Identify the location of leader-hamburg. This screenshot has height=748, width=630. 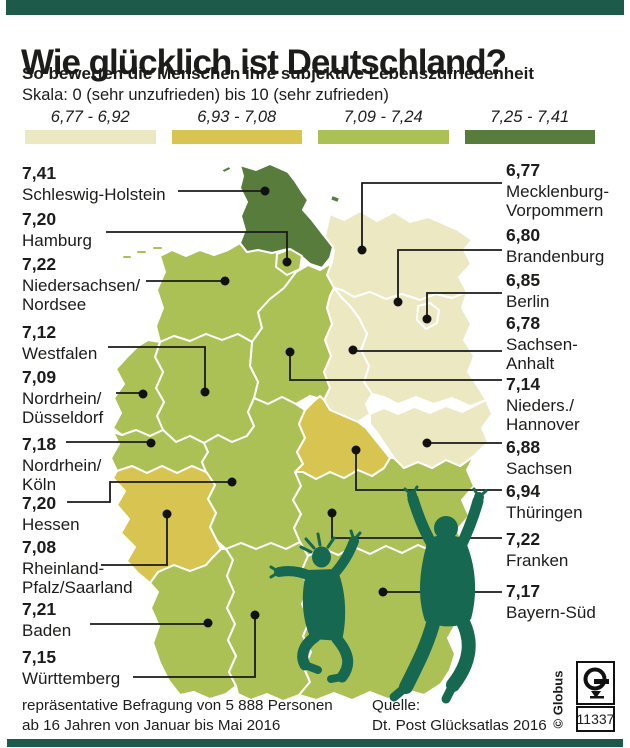
(197, 246).